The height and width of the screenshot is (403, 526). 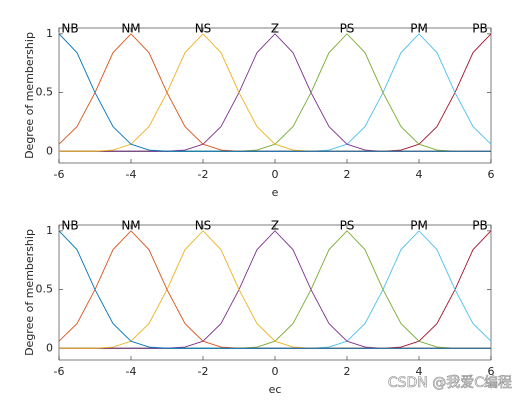 I want to click on watermark: CSDN @我爱C编程, so click(x=450, y=383).